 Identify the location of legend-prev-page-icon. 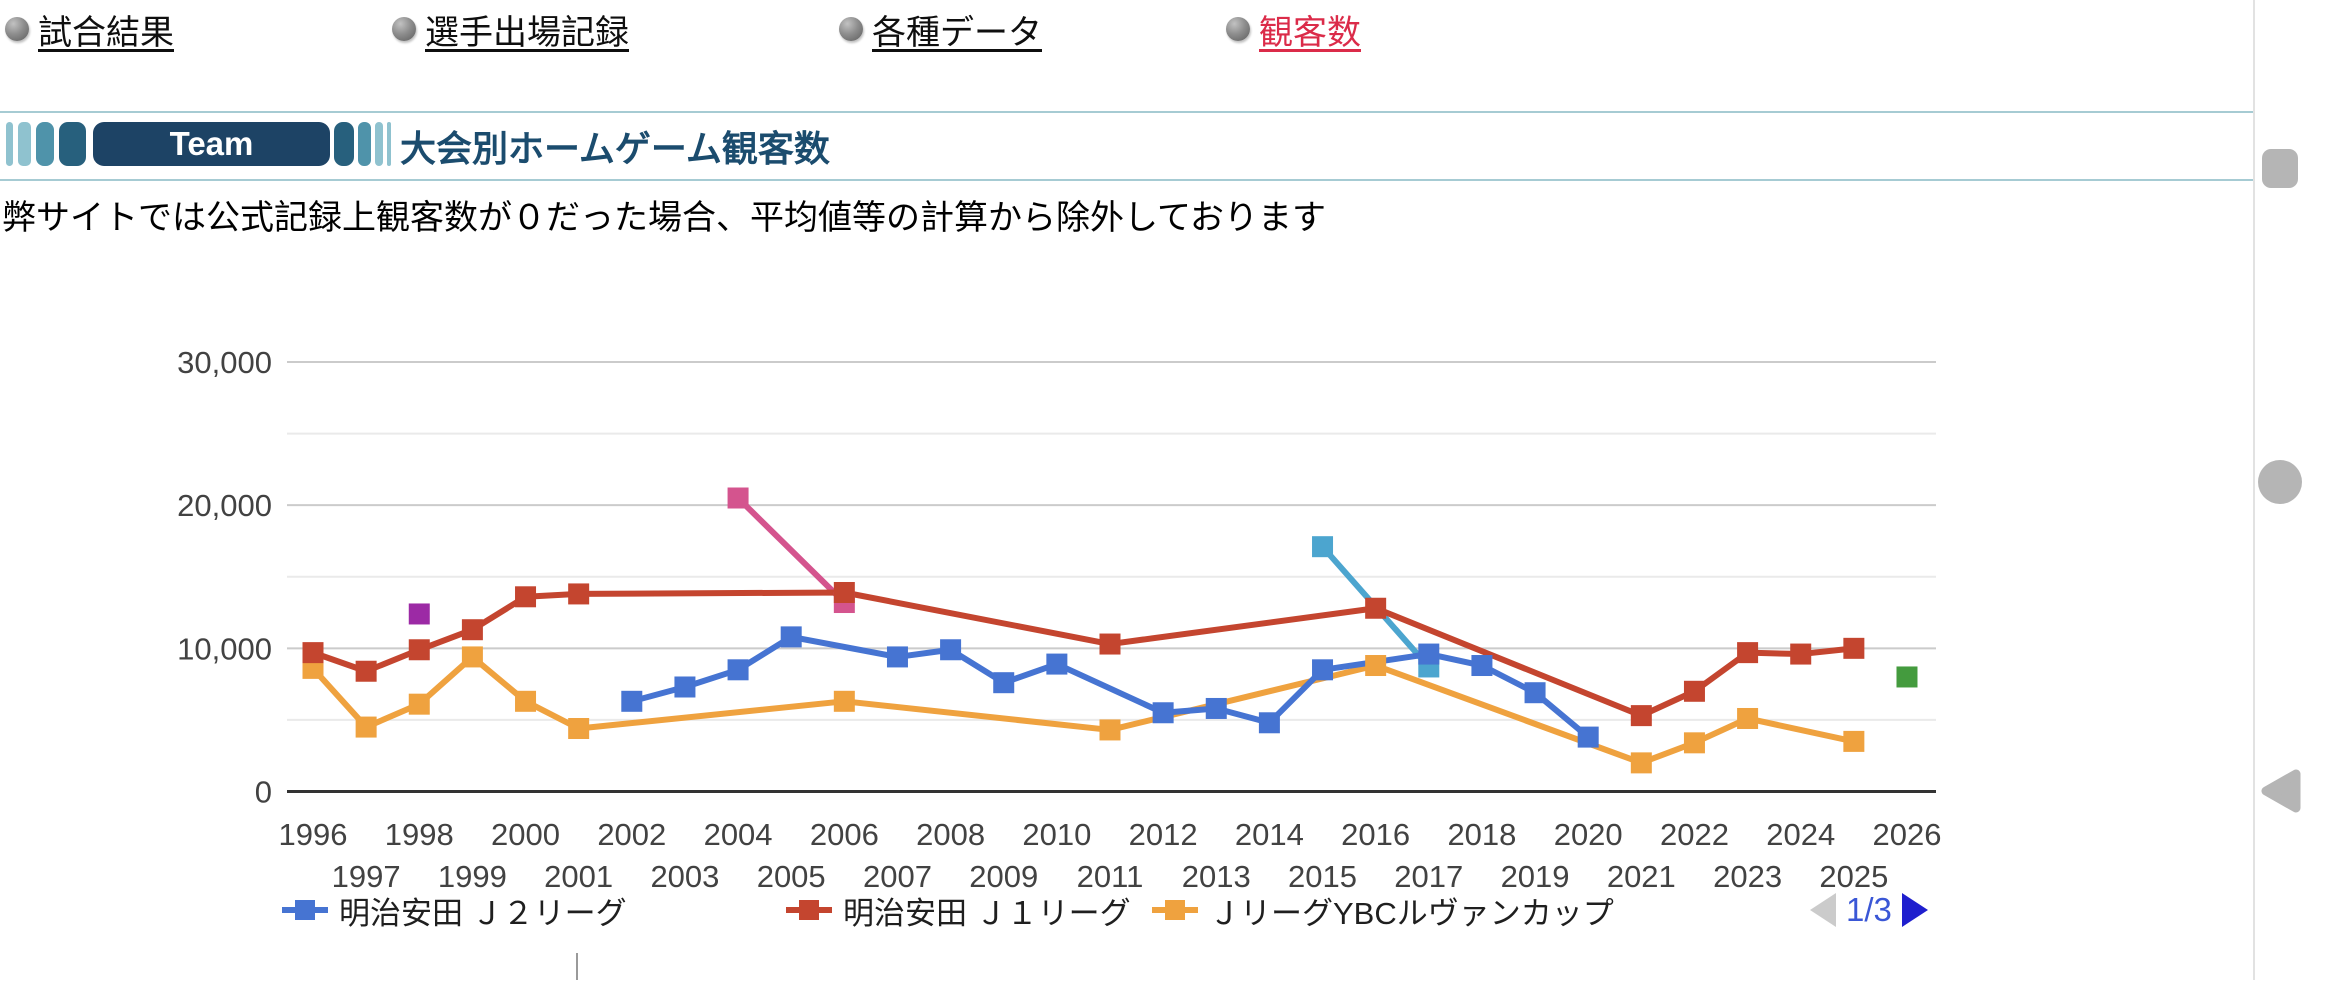
(1823, 910).